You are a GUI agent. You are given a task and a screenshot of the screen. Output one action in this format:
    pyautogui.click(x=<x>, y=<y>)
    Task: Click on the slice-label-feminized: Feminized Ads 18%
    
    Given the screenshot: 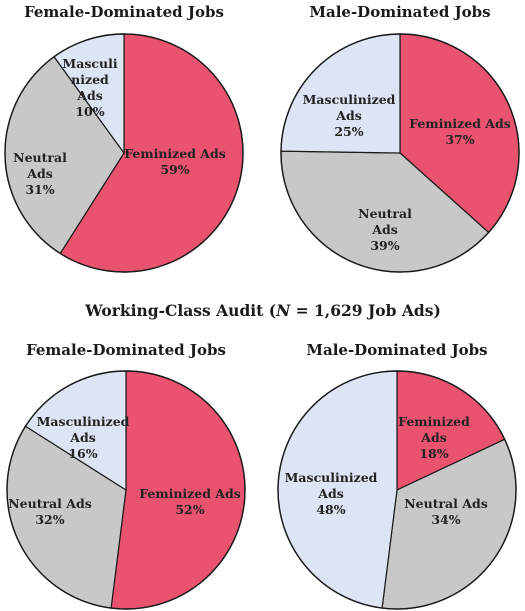 What is the action you would take?
    pyautogui.click(x=434, y=437)
    